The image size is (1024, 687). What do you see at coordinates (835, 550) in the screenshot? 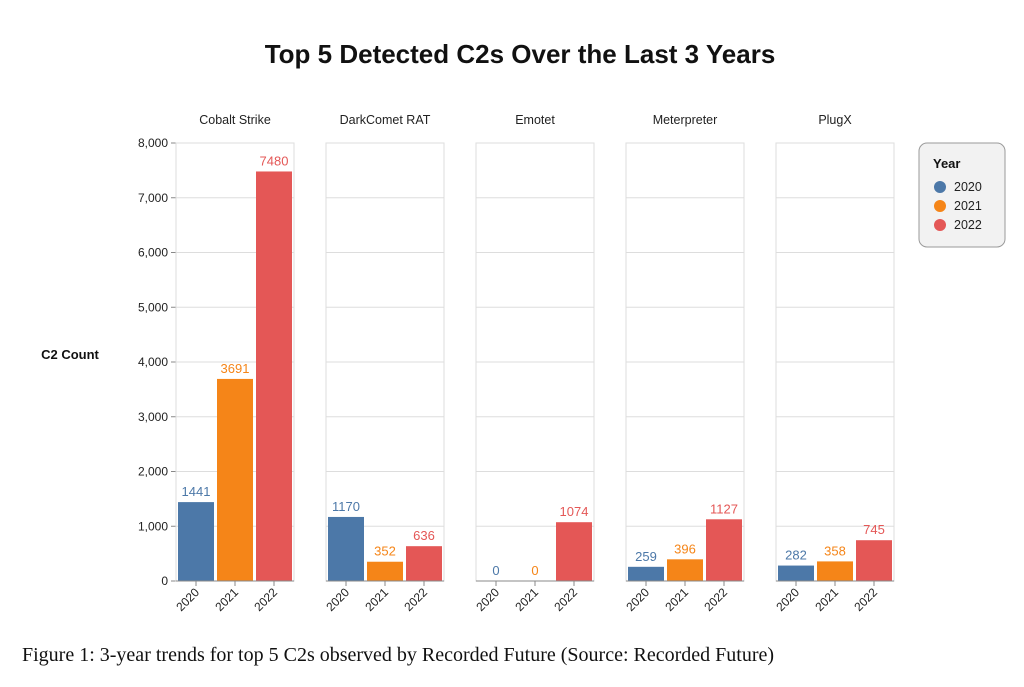
I see `data-label: 358` at bounding box center [835, 550].